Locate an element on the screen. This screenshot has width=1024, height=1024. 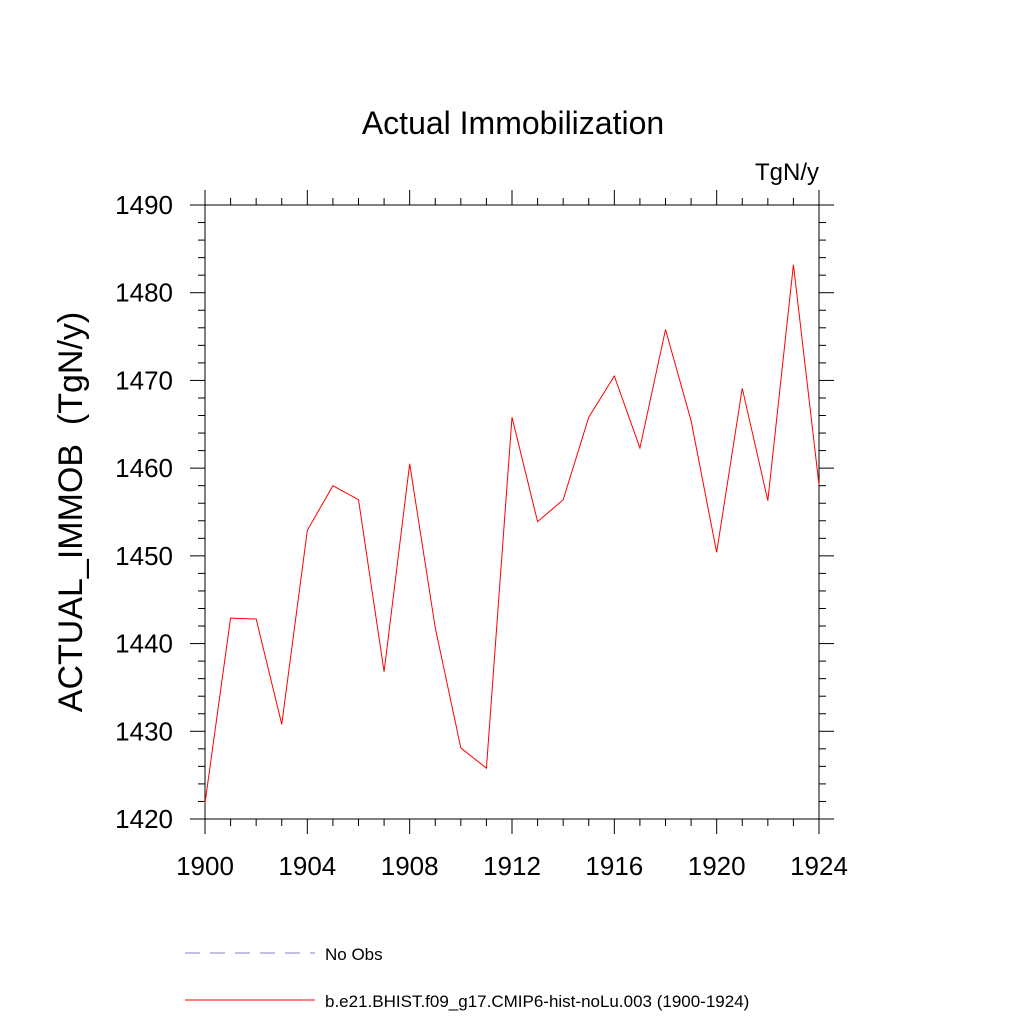
y-tick-label: 1480 is located at coordinates (144, 293).